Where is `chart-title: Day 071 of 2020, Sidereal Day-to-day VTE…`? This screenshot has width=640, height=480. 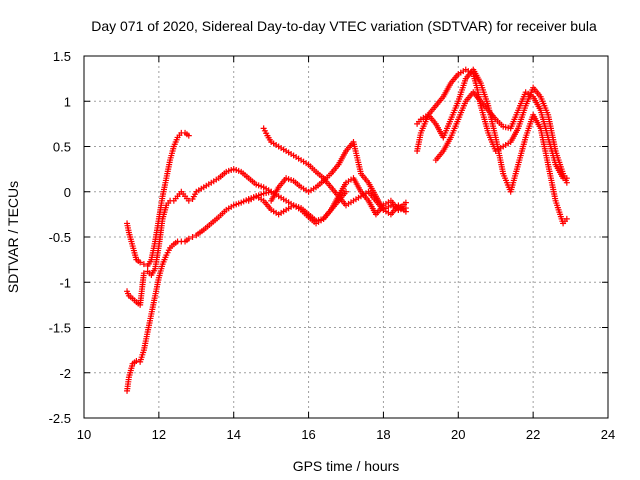
chart-title: Day 071 of 2020, Sidereal Day-to-day VTE… is located at coordinates (344, 26).